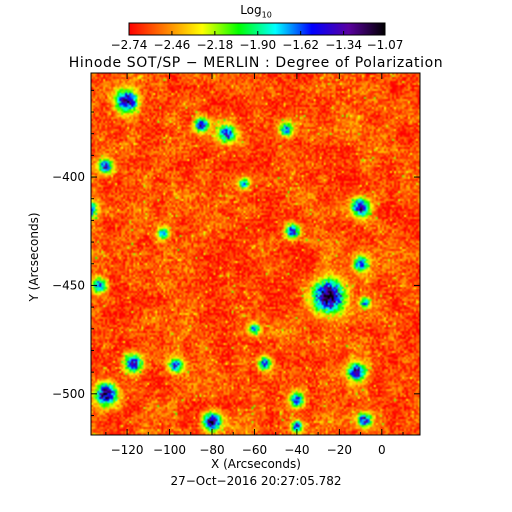 The width and height of the screenshot is (512, 512). I want to click on x-tick-label: 0, so click(382, 450).